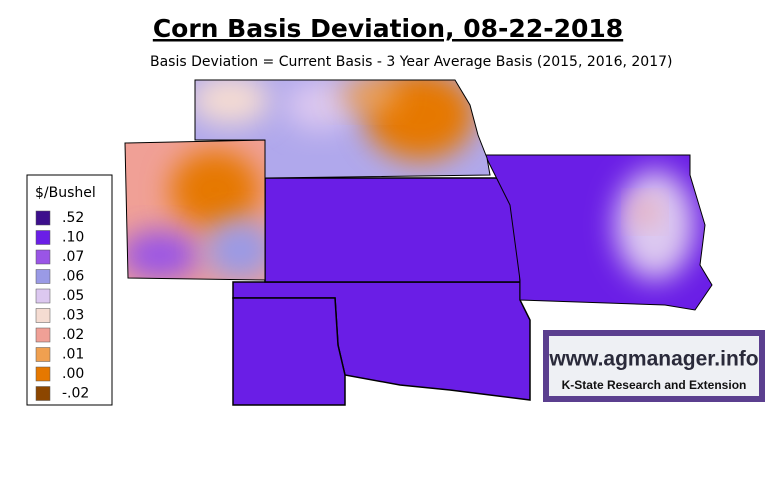 This screenshot has height=481, width=779. I want to click on texas-panhandle, so click(289, 351).